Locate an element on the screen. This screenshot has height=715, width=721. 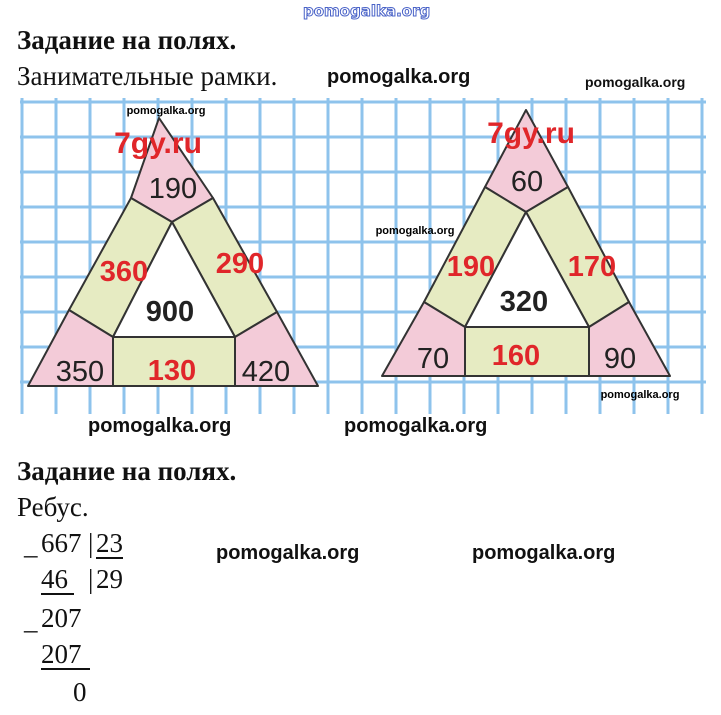
left-right-side-value: 290 is located at coordinates (240, 264).